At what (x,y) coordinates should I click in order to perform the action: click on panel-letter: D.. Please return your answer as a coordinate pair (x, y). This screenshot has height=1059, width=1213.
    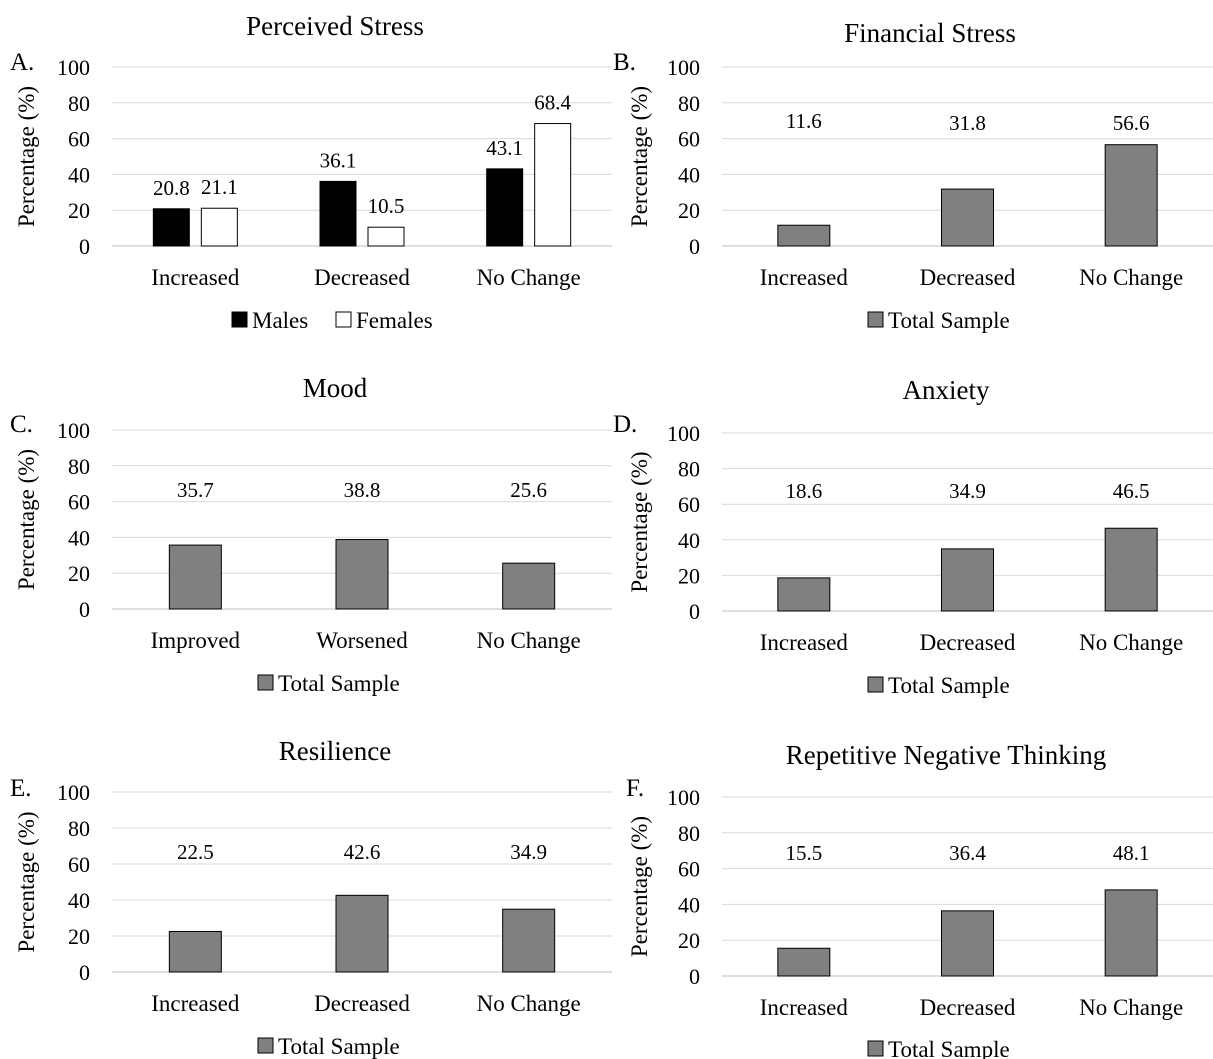
    Looking at the image, I should click on (625, 424).